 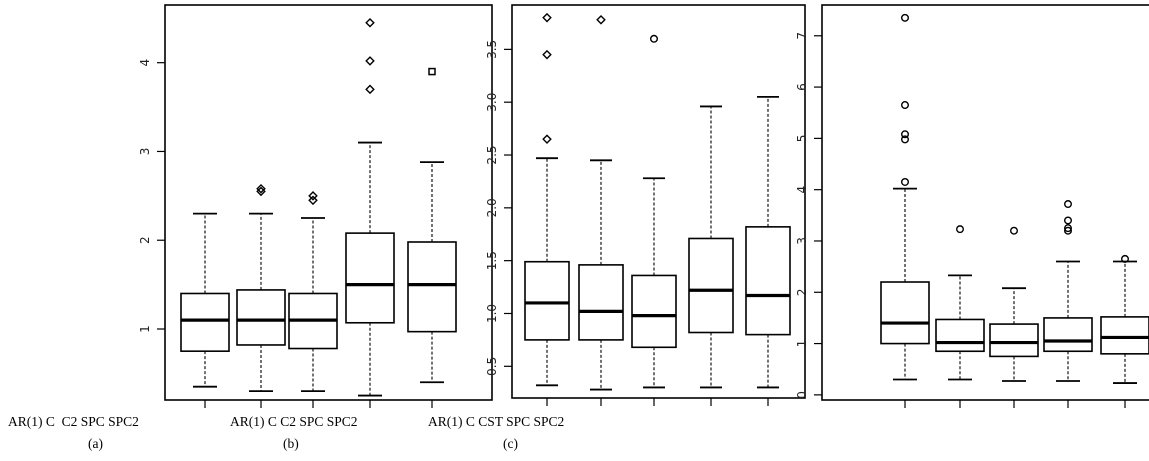 What do you see at coordinates (291, 443) in the screenshot?
I see `panel-b-label: (b)` at bounding box center [291, 443].